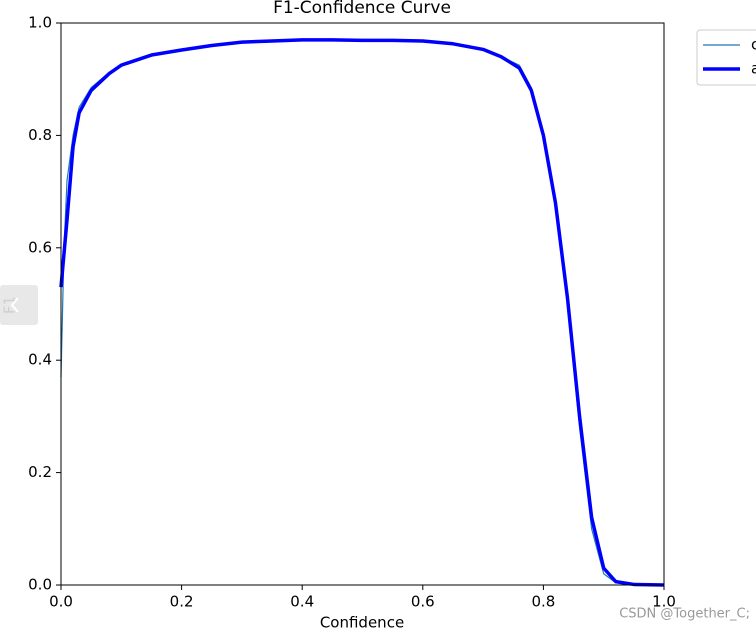 Image resolution: width=756 pixels, height=628 pixels. I want to click on x-tick-label: 0.8, so click(543, 602).